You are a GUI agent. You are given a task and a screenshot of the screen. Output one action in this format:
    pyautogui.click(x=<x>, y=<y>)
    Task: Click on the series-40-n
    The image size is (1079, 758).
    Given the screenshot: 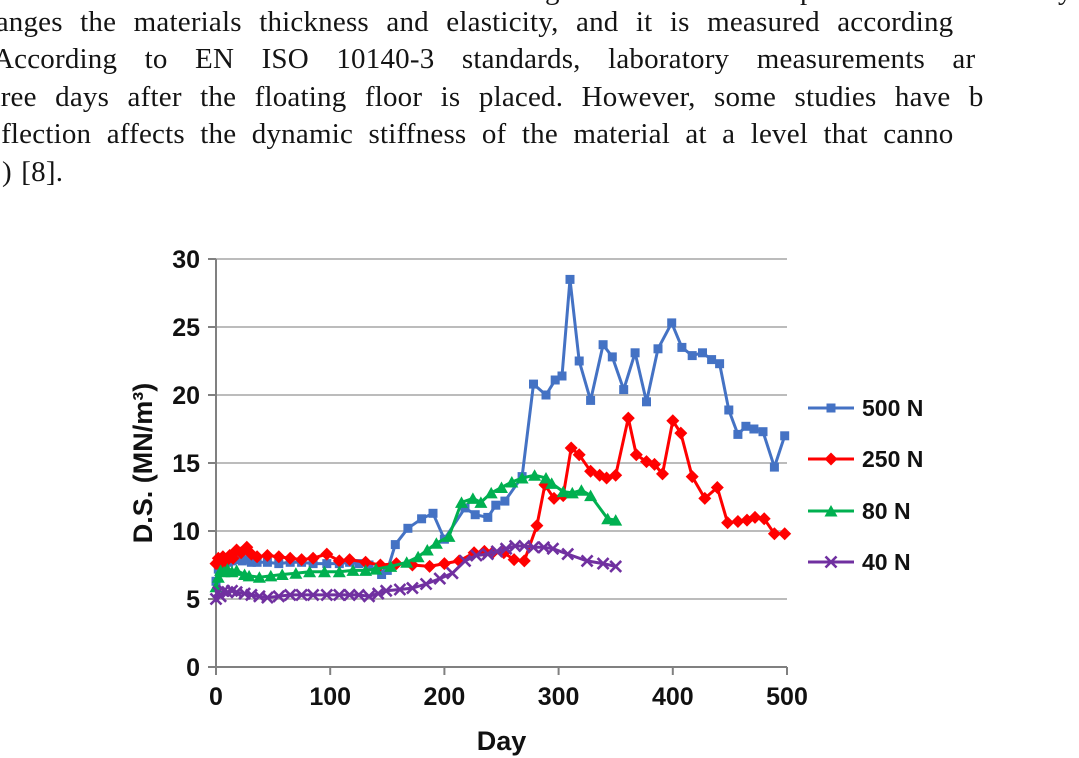 What is the action you would take?
    pyautogui.click(x=416, y=572)
    